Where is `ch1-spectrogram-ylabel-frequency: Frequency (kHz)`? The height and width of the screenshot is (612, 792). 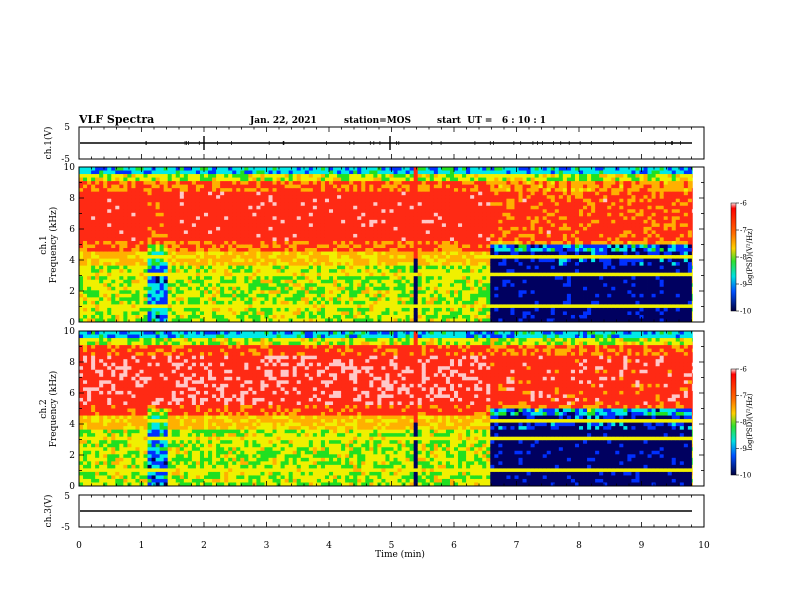 ch1-spectrogram-ylabel-frequency: Frequency (kHz) is located at coordinates (53, 245).